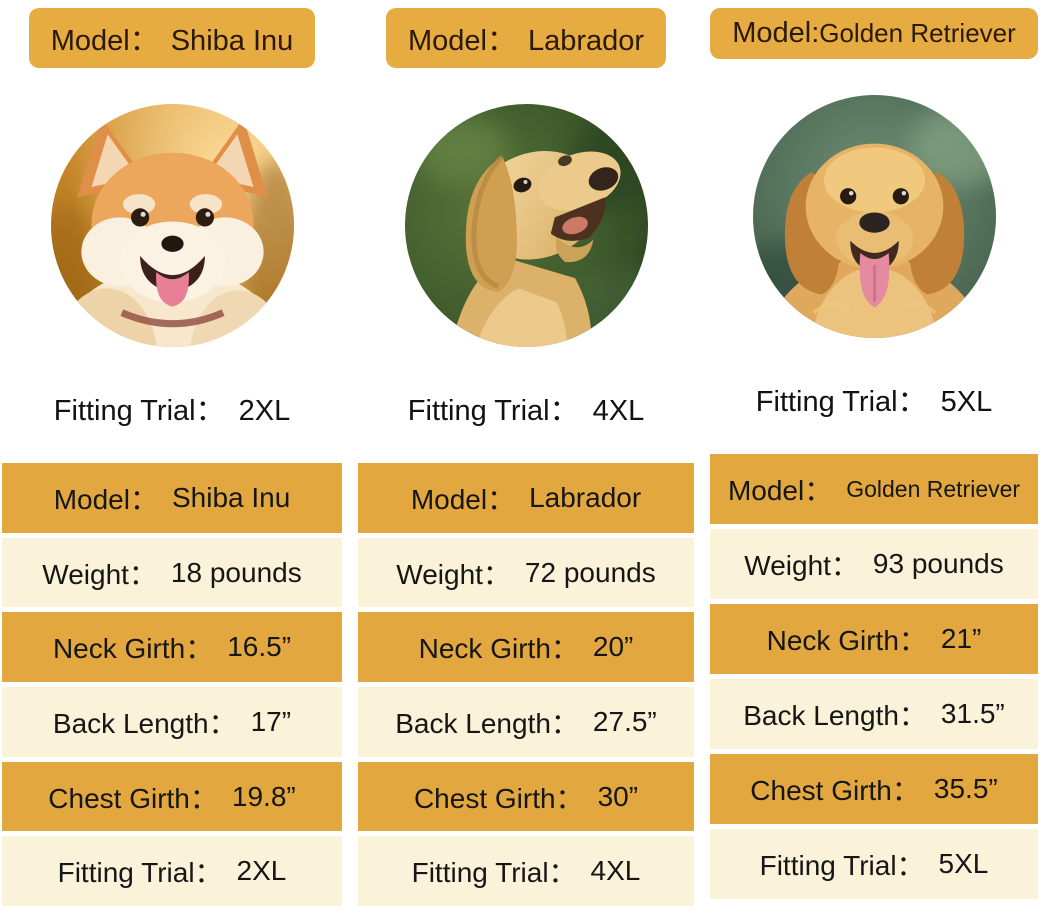 Image resolution: width=1050 pixels, height=906 pixels. I want to click on spec-value: 72 pounds, so click(590, 572).